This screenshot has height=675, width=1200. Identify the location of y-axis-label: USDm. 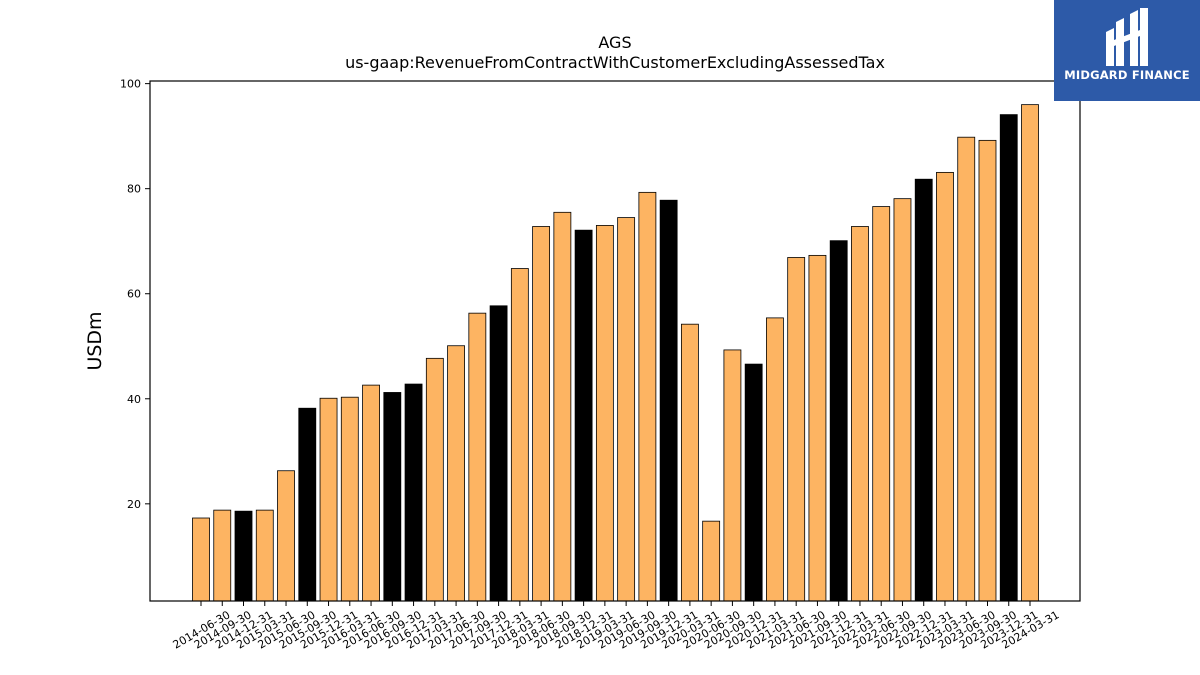
(95, 340).